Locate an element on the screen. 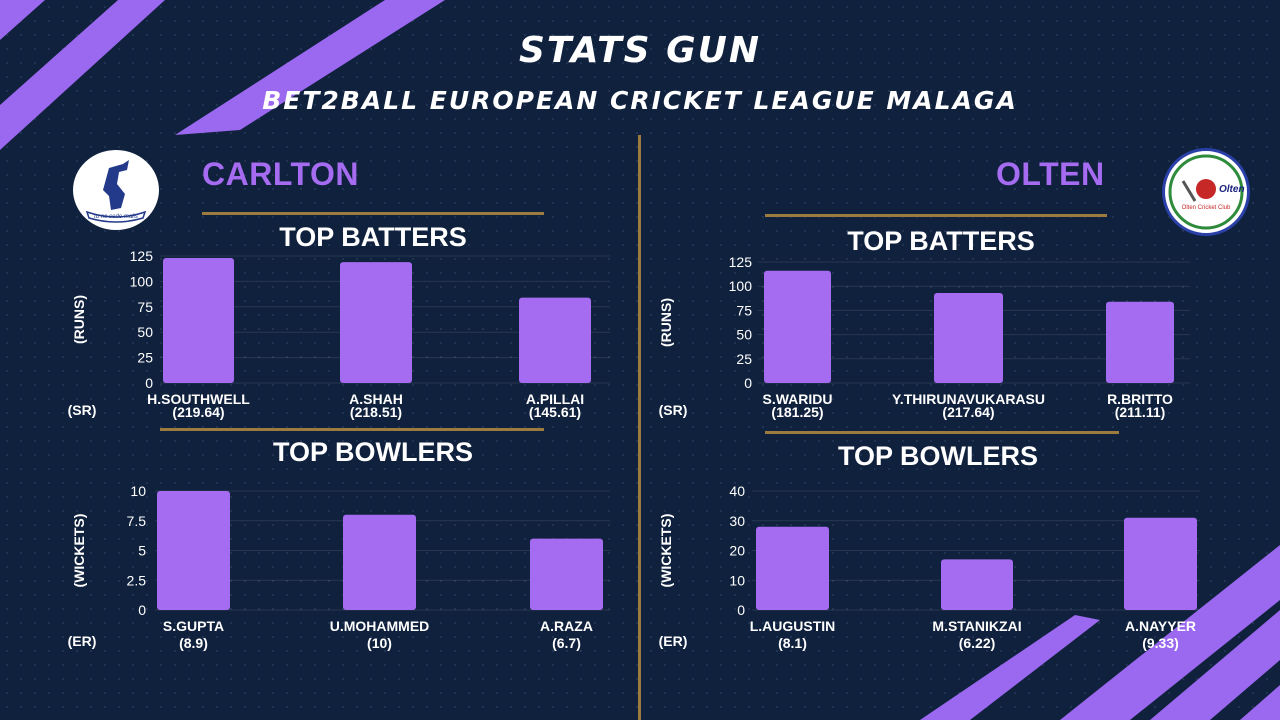 This screenshot has width=1280, height=720. x-category-label: M.STANIKZAI is located at coordinates (976, 626).